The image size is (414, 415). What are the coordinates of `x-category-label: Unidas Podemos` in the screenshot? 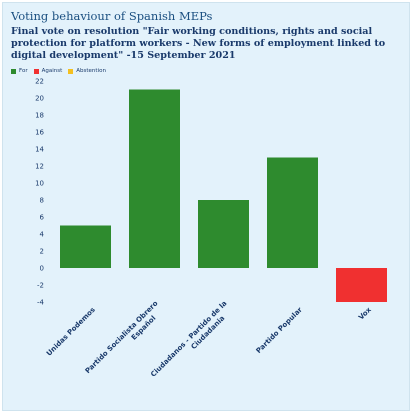 It's located at (71, 332).